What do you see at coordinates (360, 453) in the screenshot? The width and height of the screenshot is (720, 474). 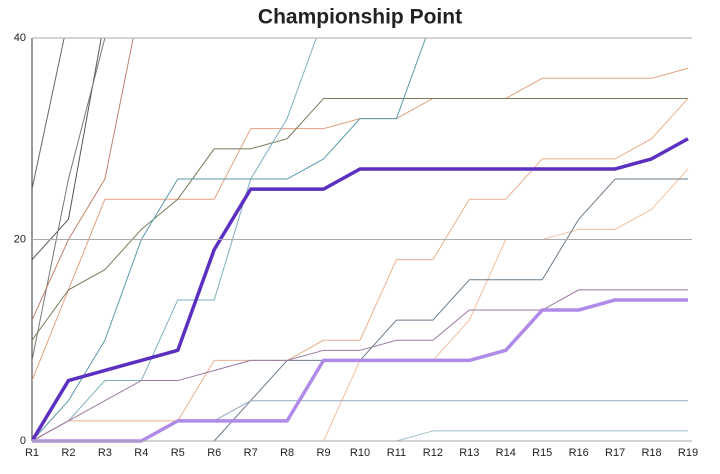 I see `x-tick-label: R10` at bounding box center [360, 453].